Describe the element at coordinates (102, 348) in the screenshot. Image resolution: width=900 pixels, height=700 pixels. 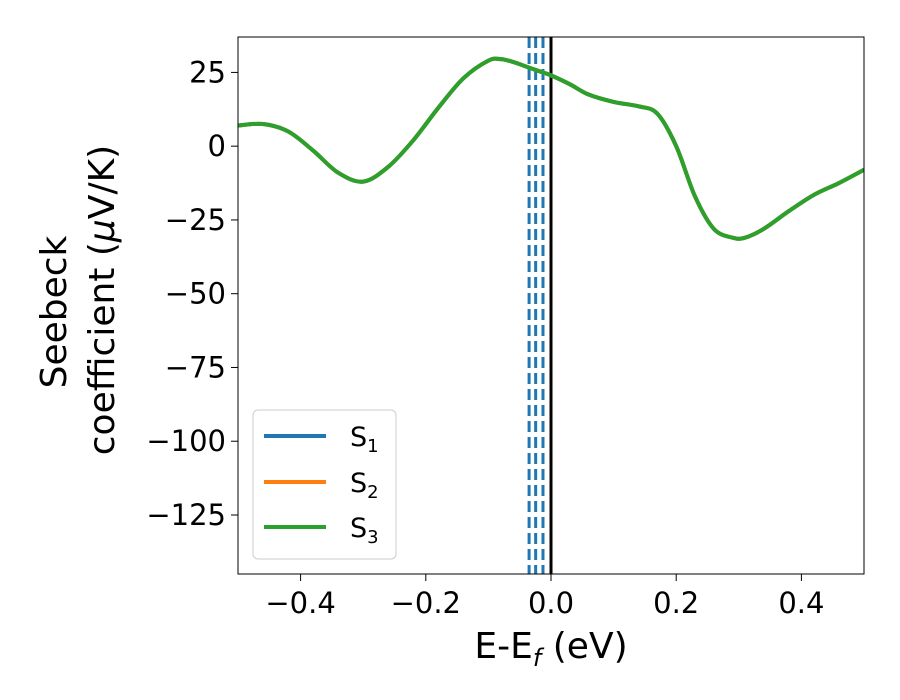
I see `y-axis-label-line2-main: coefficient (` at that location.